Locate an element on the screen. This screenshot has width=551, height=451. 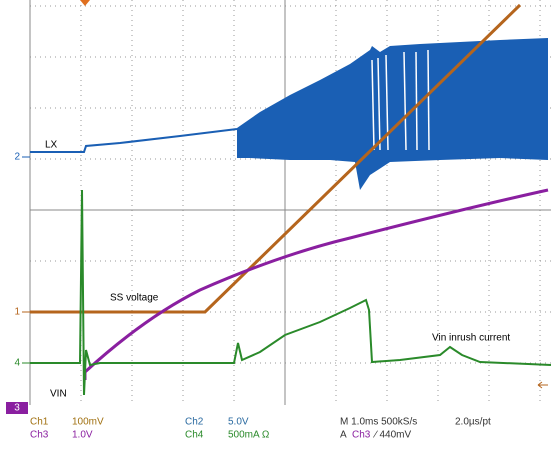
lx-label: LX is located at coordinates (51, 145).